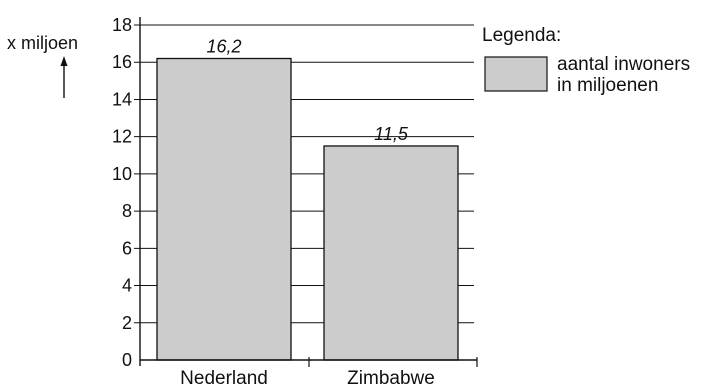 Image resolution: width=726 pixels, height=386 pixels. I want to click on x-category-labels: Nederland Zimbabwe, so click(307, 377).